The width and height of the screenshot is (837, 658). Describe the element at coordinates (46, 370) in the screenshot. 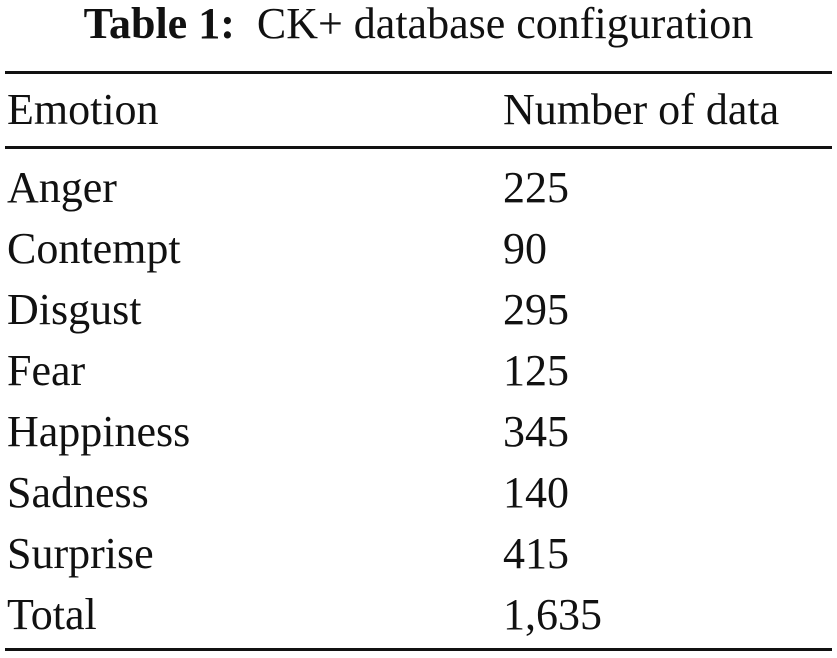

I see `emotion-cell: Fear` at that location.